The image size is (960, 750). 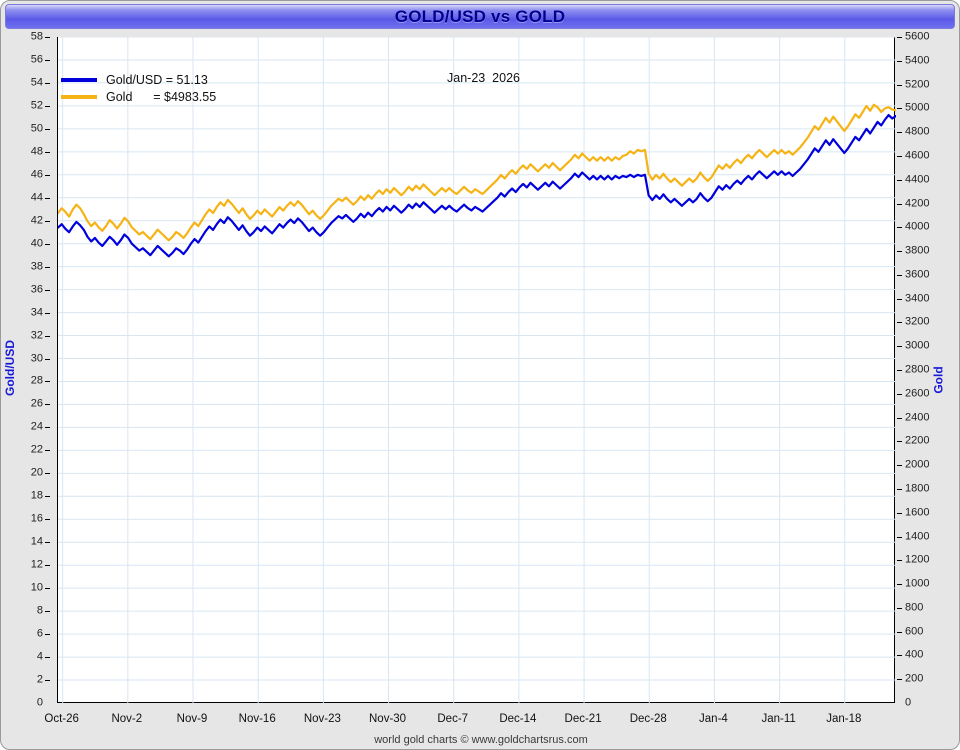 What do you see at coordinates (713, 719) in the screenshot?
I see `x-axis-tick-label: Jan-4` at bounding box center [713, 719].